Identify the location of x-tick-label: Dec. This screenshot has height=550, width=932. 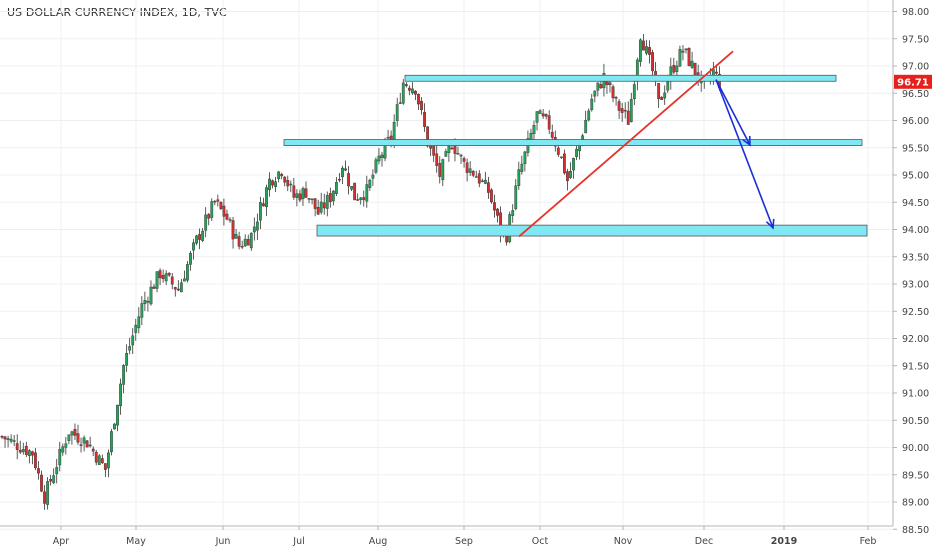
(704, 541).